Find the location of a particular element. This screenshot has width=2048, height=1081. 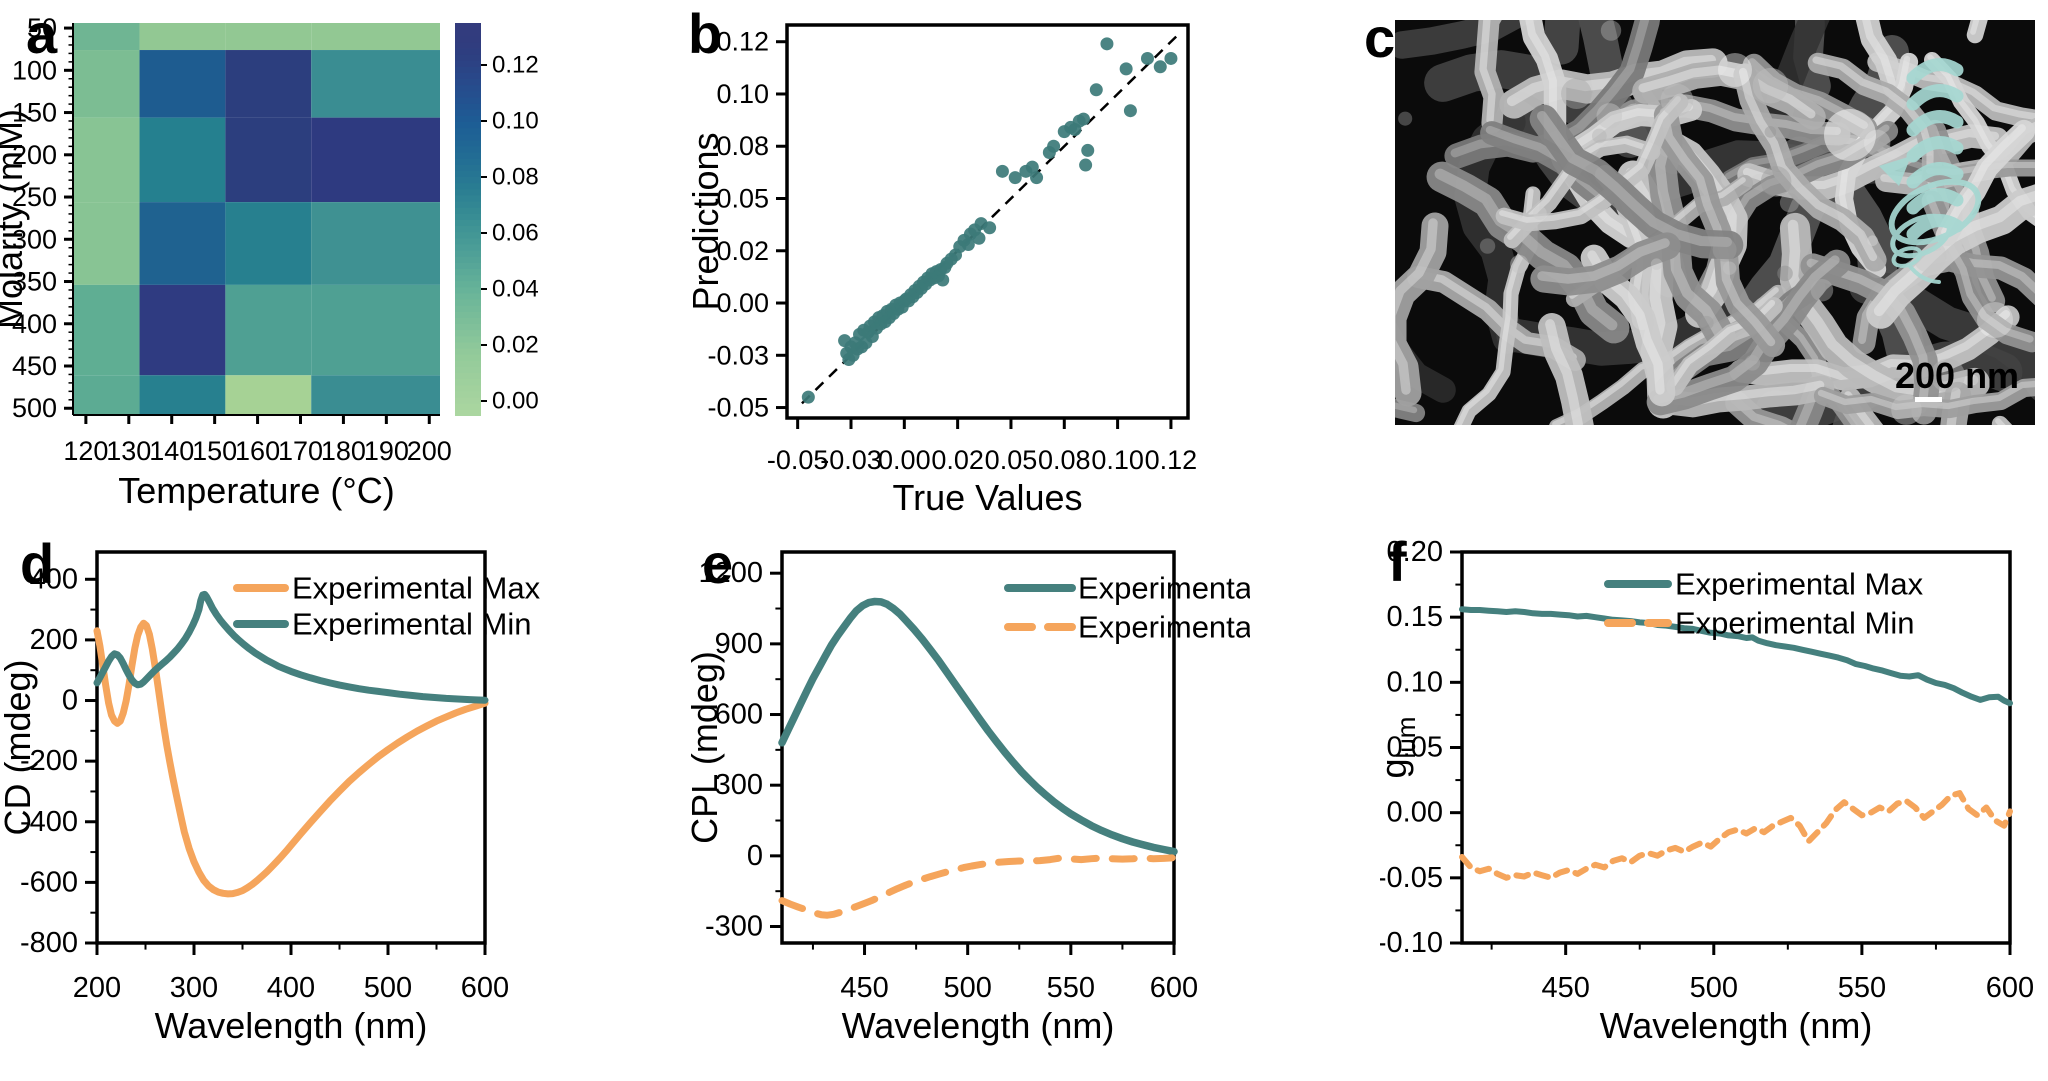

plot-frame is located at coordinates (978, 747).